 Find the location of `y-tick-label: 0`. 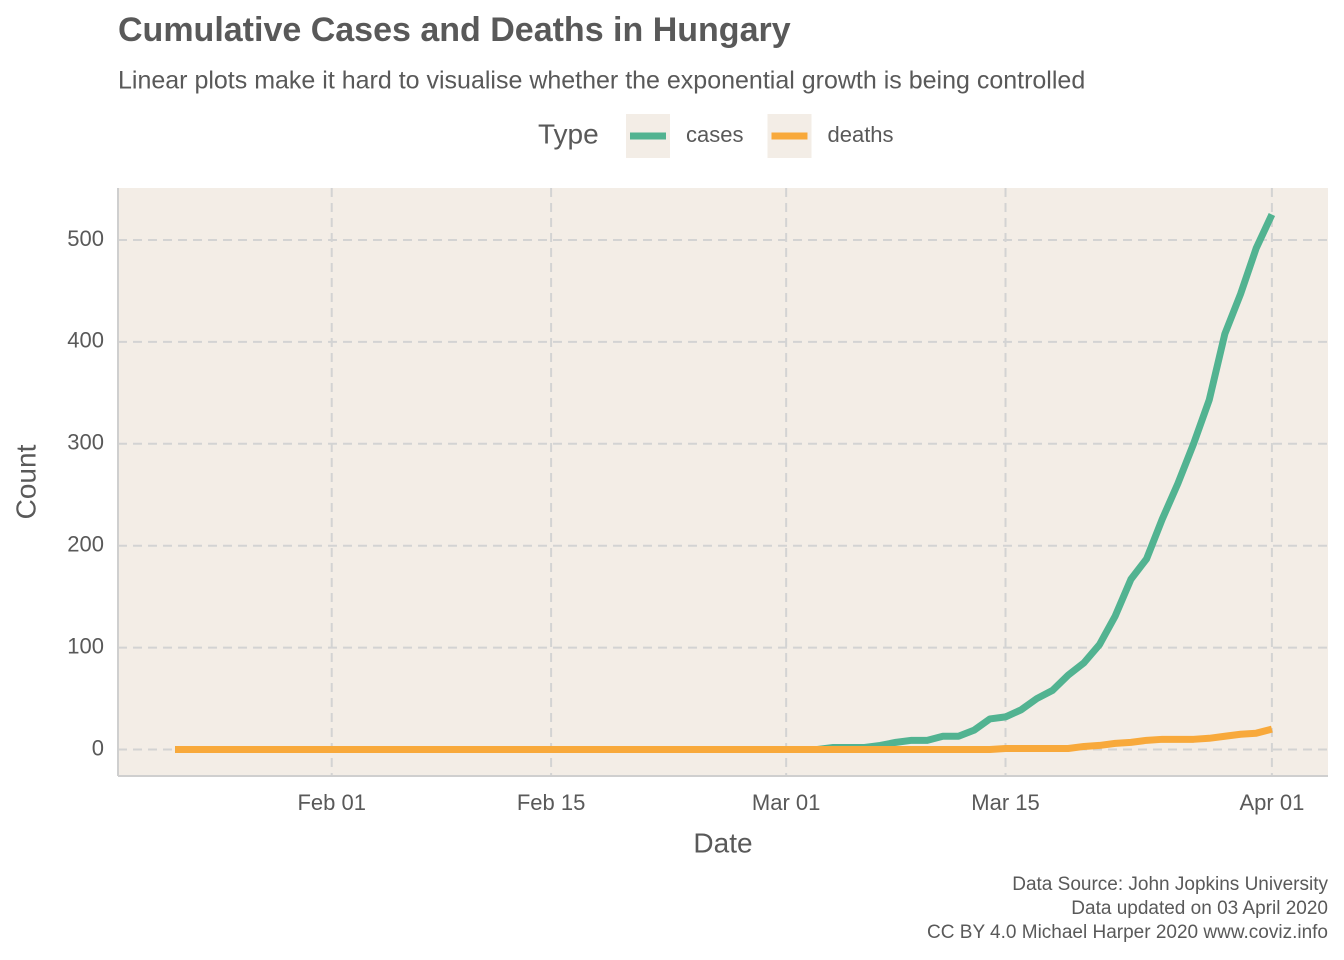

y-tick-label: 0 is located at coordinates (98, 747).